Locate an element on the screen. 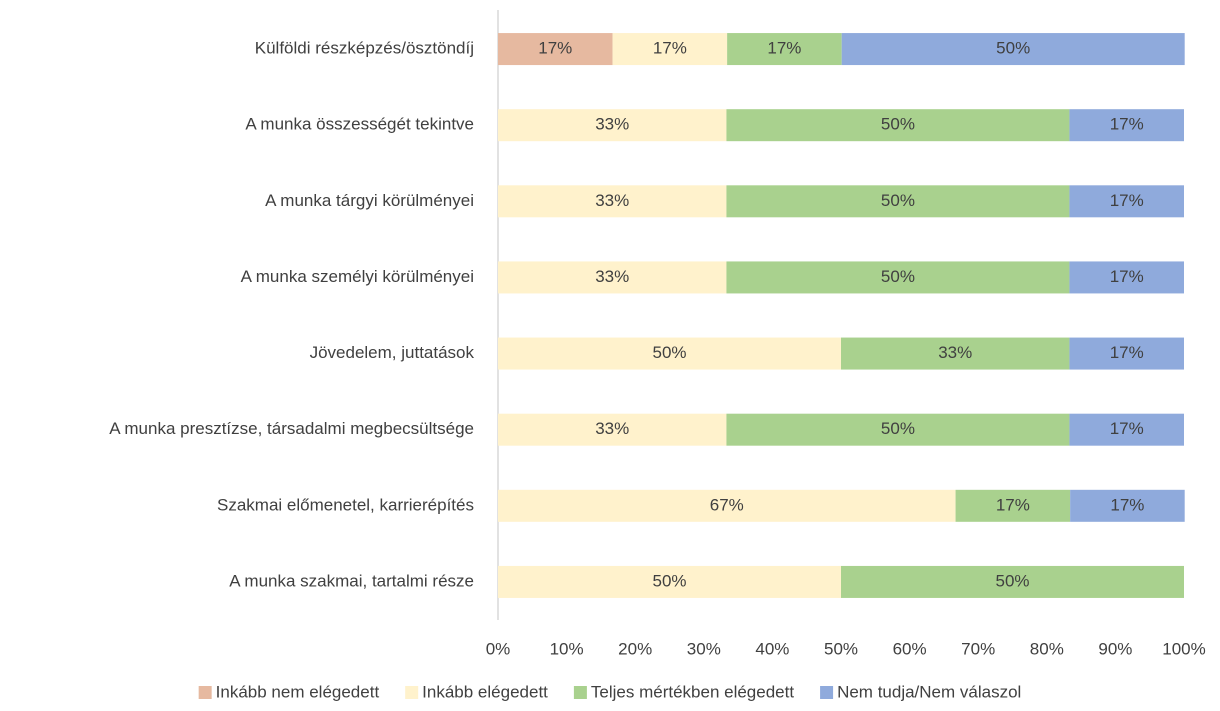  legend-label: Inkább elégedett is located at coordinates (485, 691).